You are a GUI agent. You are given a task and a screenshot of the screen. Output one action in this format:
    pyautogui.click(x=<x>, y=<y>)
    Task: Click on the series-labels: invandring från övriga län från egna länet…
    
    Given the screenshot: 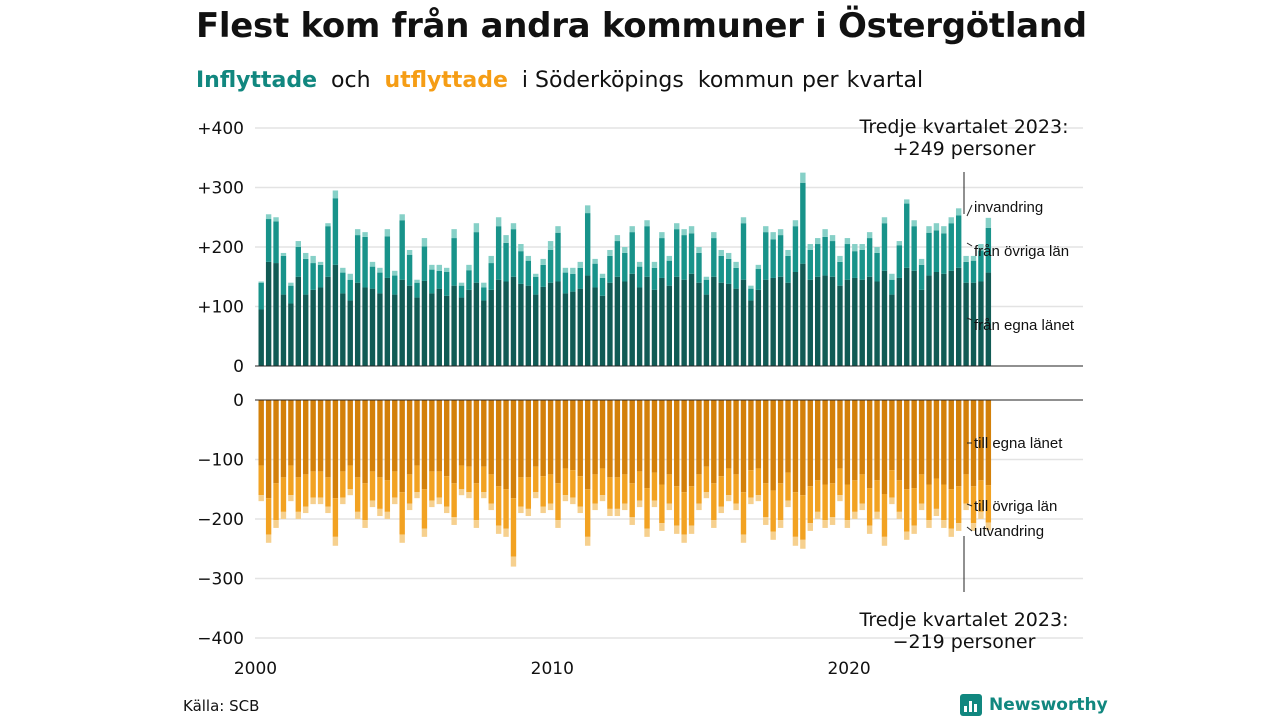 What is the action you would take?
    pyautogui.click(x=1024, y=369)
    